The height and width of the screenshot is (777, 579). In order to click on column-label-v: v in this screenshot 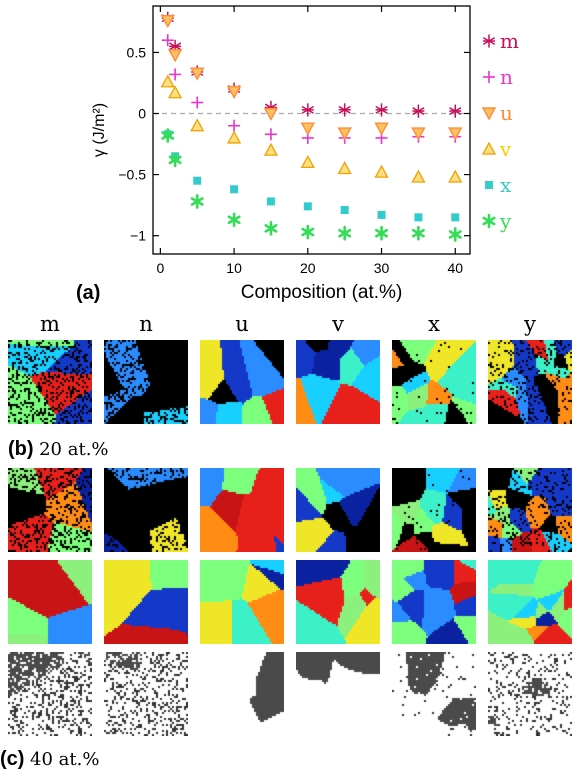, I will do `click(338, 324)`.